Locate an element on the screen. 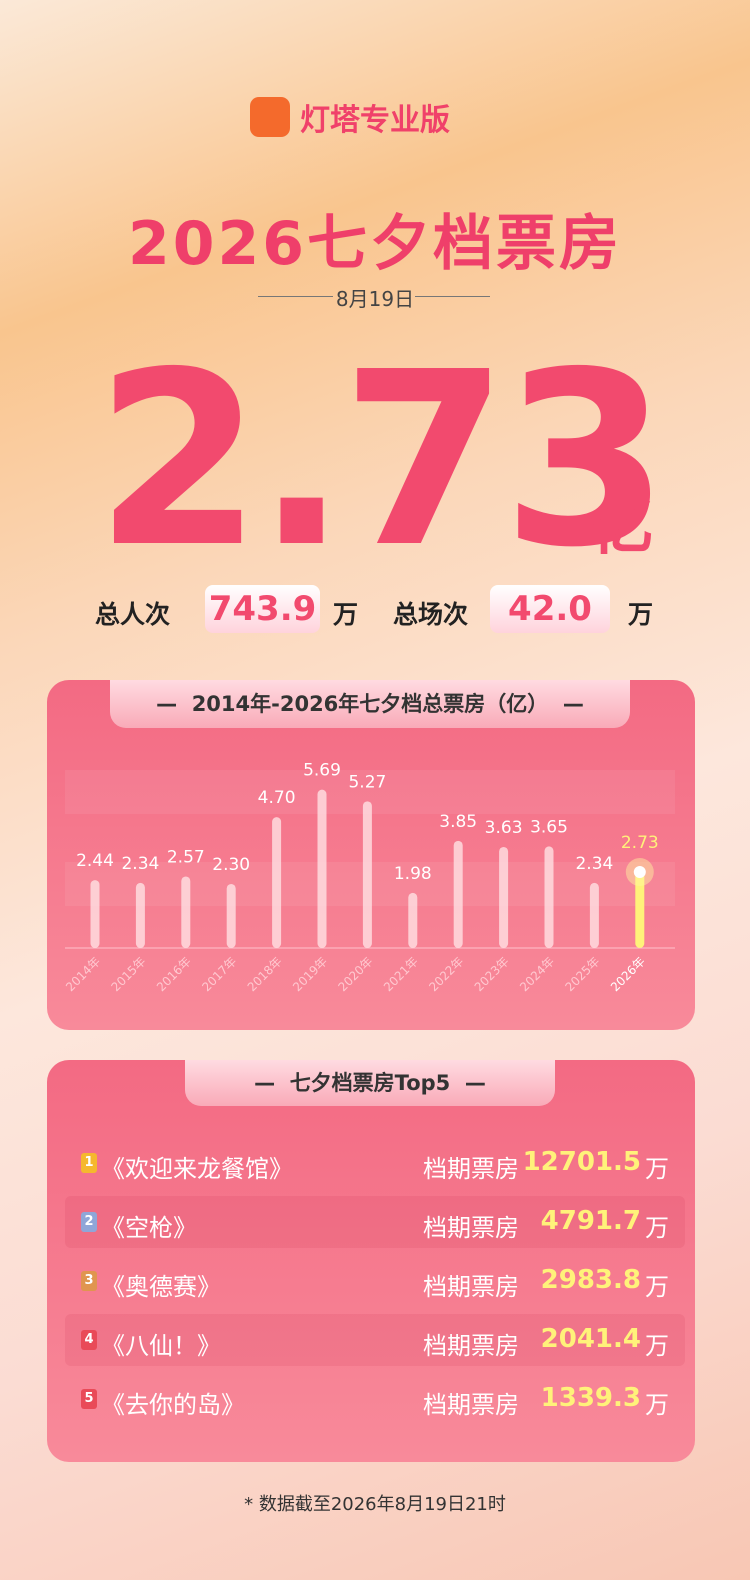 The width and height of the screenshot is (750, 1580). top5-row: 4 《八仙！》 档期票房 2041.4 万 is located at coordinates (375, 1340).